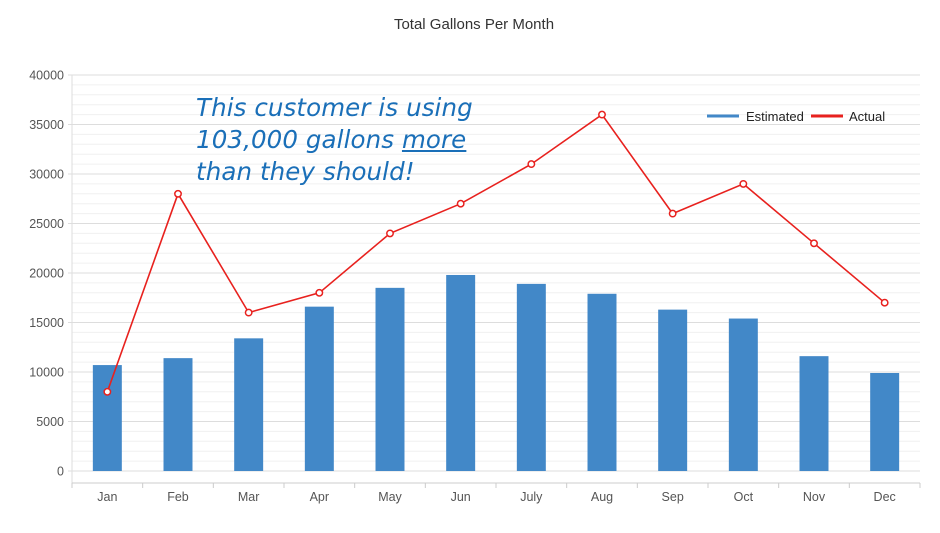 This screenshot has height=533, width=940. What do you see at coordinates (46, 125) in the screenshot?
I see `y-tick-label: 35000` at bounding box center [46, 125].